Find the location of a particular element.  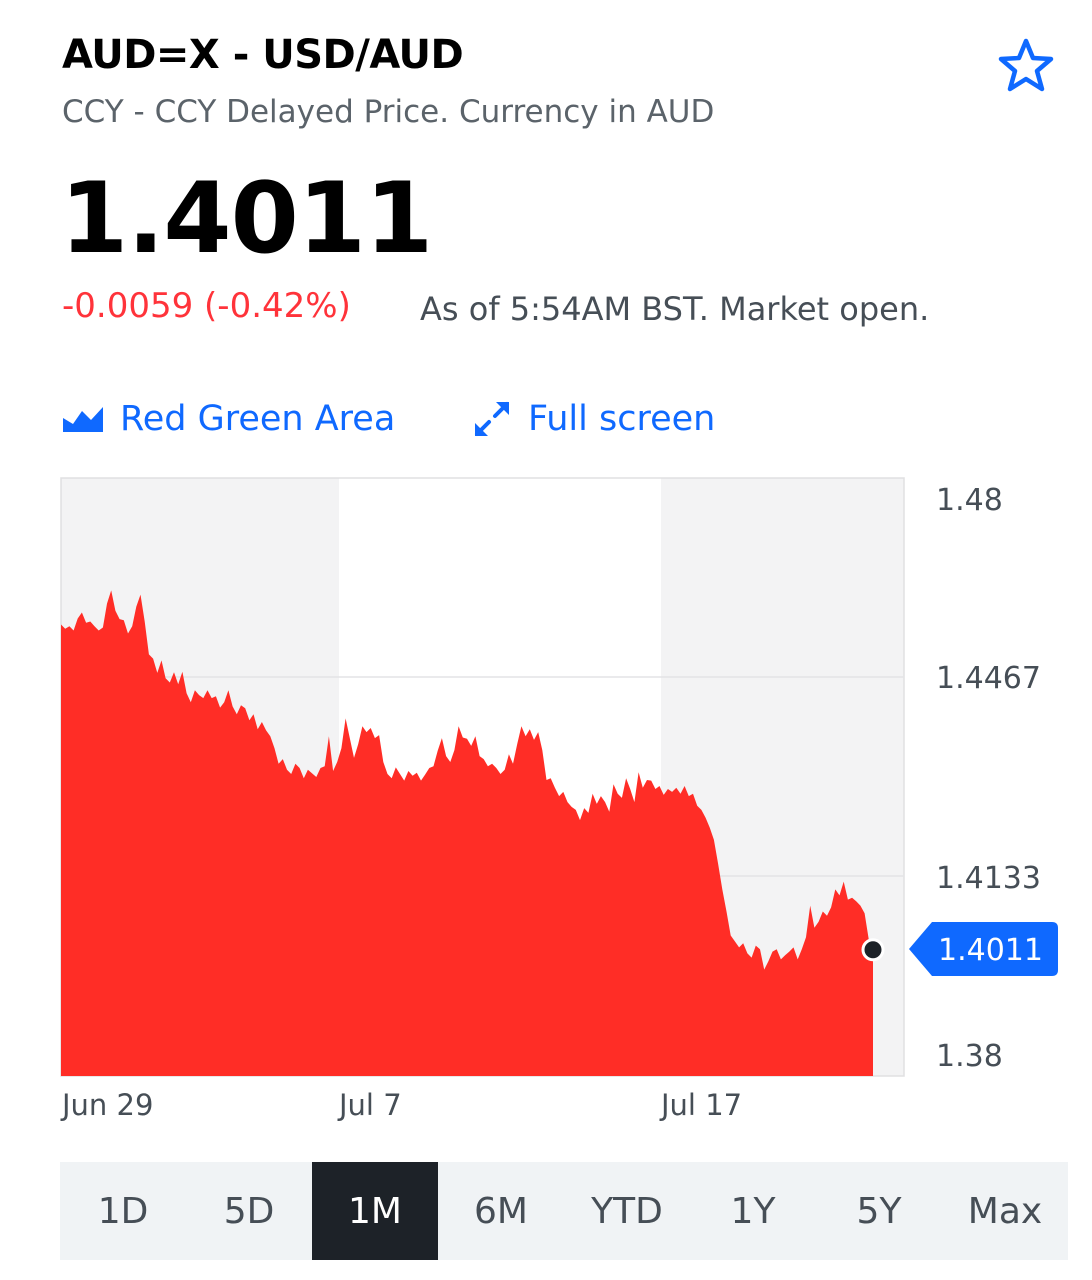

fullscreen-button: Full screen is located at coordinates (593, 419).